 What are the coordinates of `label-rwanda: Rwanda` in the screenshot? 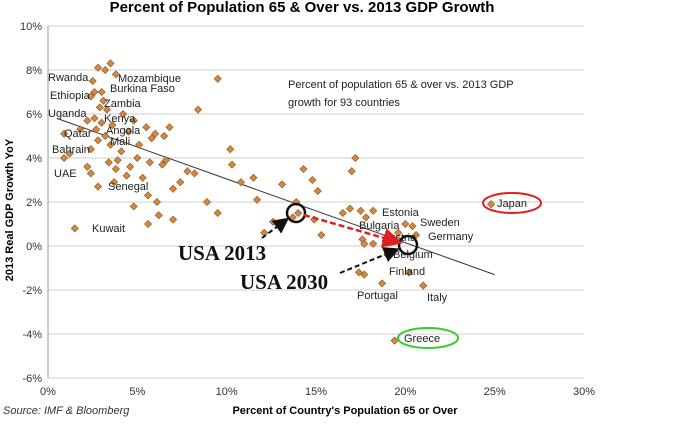 It's located at (68, 78).